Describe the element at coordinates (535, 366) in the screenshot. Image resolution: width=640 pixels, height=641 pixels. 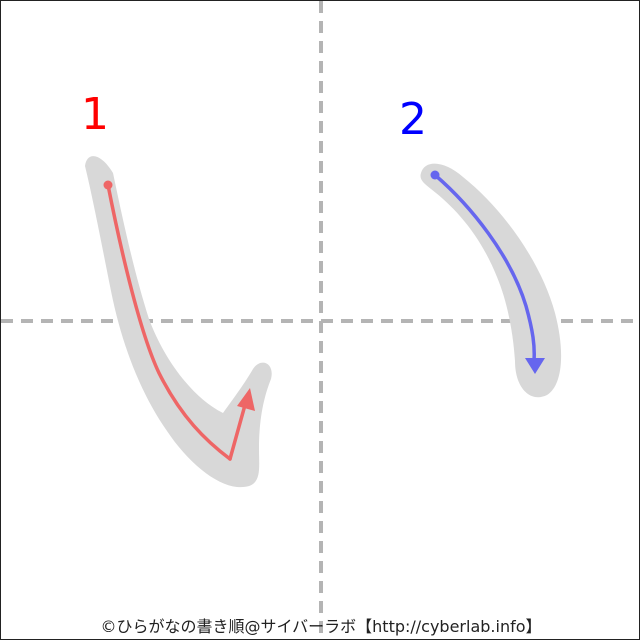
I see `stroke-2-arrowhead` at that location.